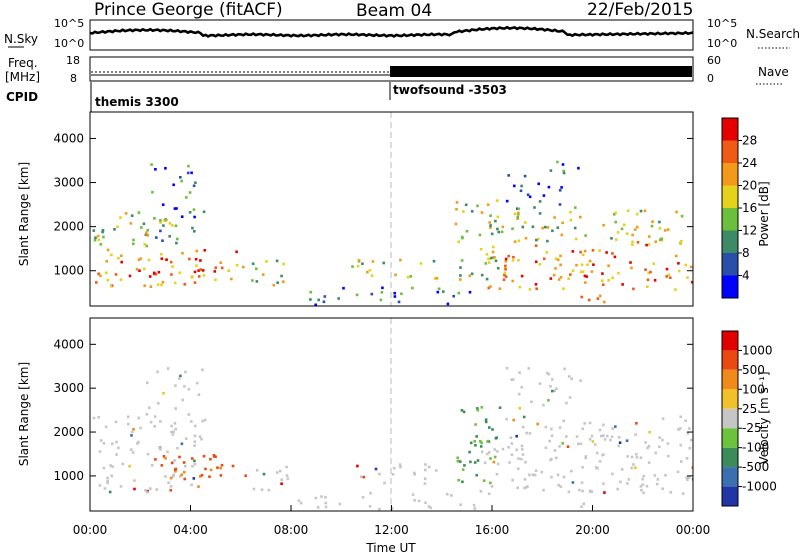  What do you see at coordinates (640, 10) in the screenshot?
I see `date-title: 22/Feb/2015` at bounding box center [640, 10].